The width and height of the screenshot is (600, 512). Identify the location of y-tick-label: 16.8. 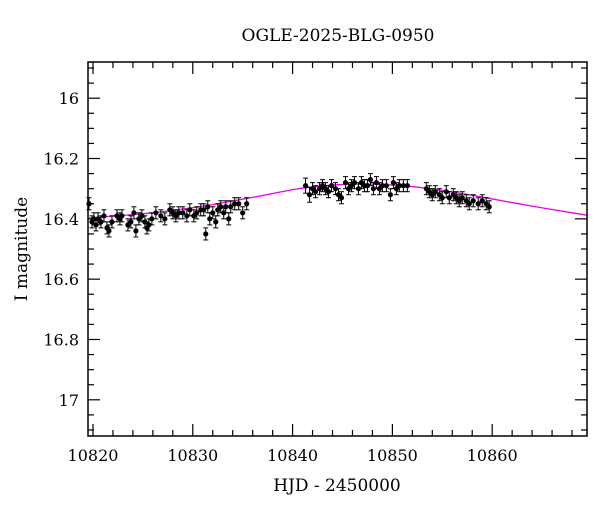
(61, 339).